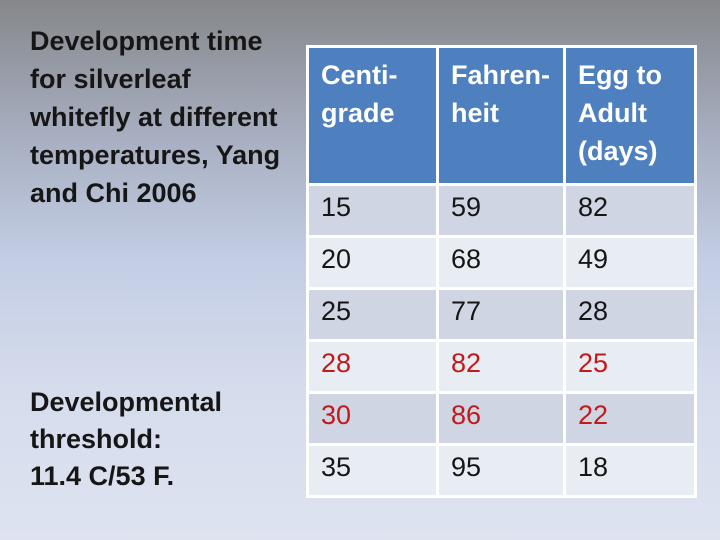 The height and width of the screenshot is (540, 720). Describe the element at coordinates (146, 41) in the screenshot. I see `title-line: Development time` at that location.